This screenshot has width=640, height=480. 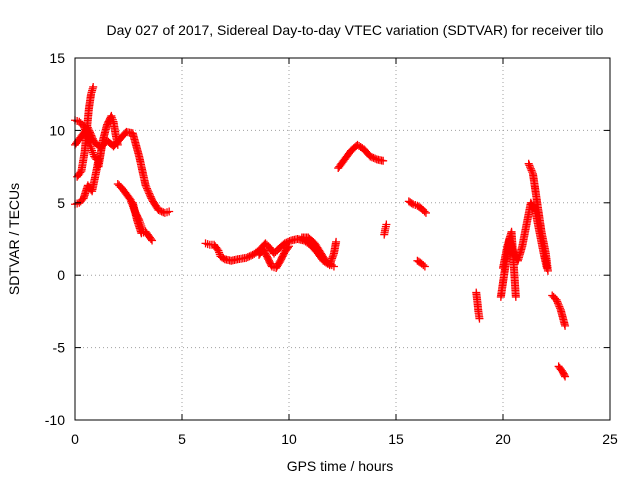 I want to click on x-tick-label: 20, so click(x=503, y=439).